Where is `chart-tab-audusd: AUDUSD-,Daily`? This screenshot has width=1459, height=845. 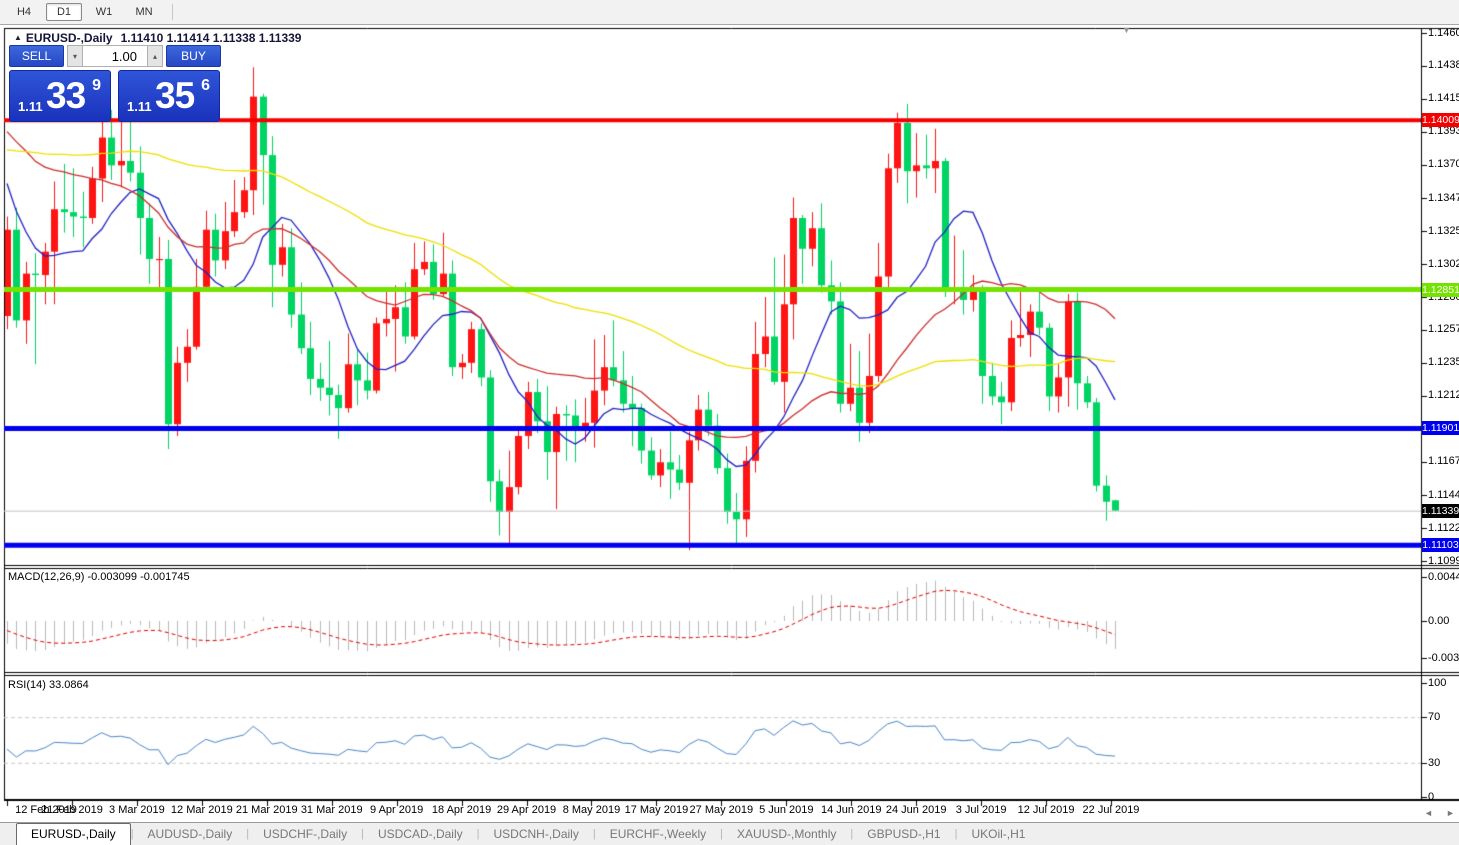 chart-tab-audusd: AUDUSD-,Daily is located at coordinates (190, 834).